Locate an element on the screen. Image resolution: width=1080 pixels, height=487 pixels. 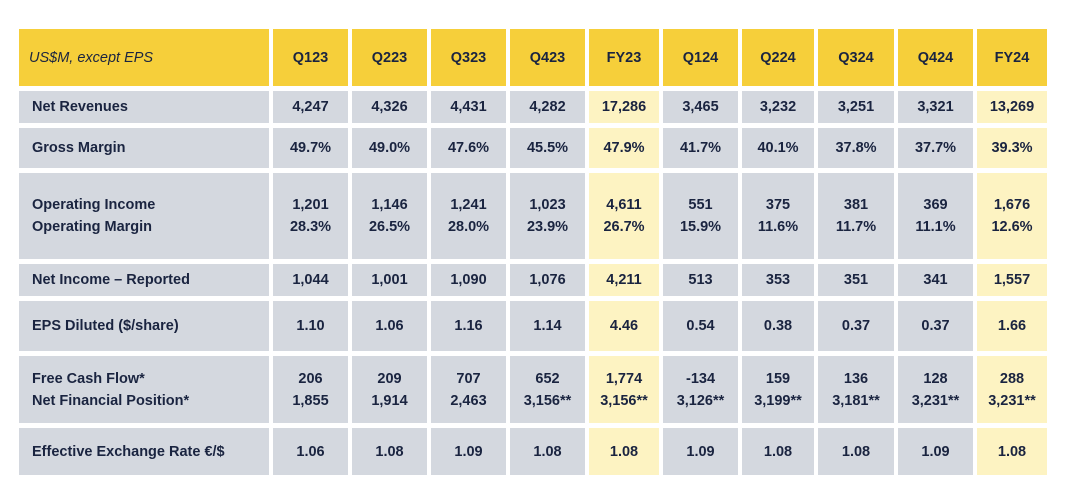
row-label: Net Income – Reported is located at coordinates (144, 280).